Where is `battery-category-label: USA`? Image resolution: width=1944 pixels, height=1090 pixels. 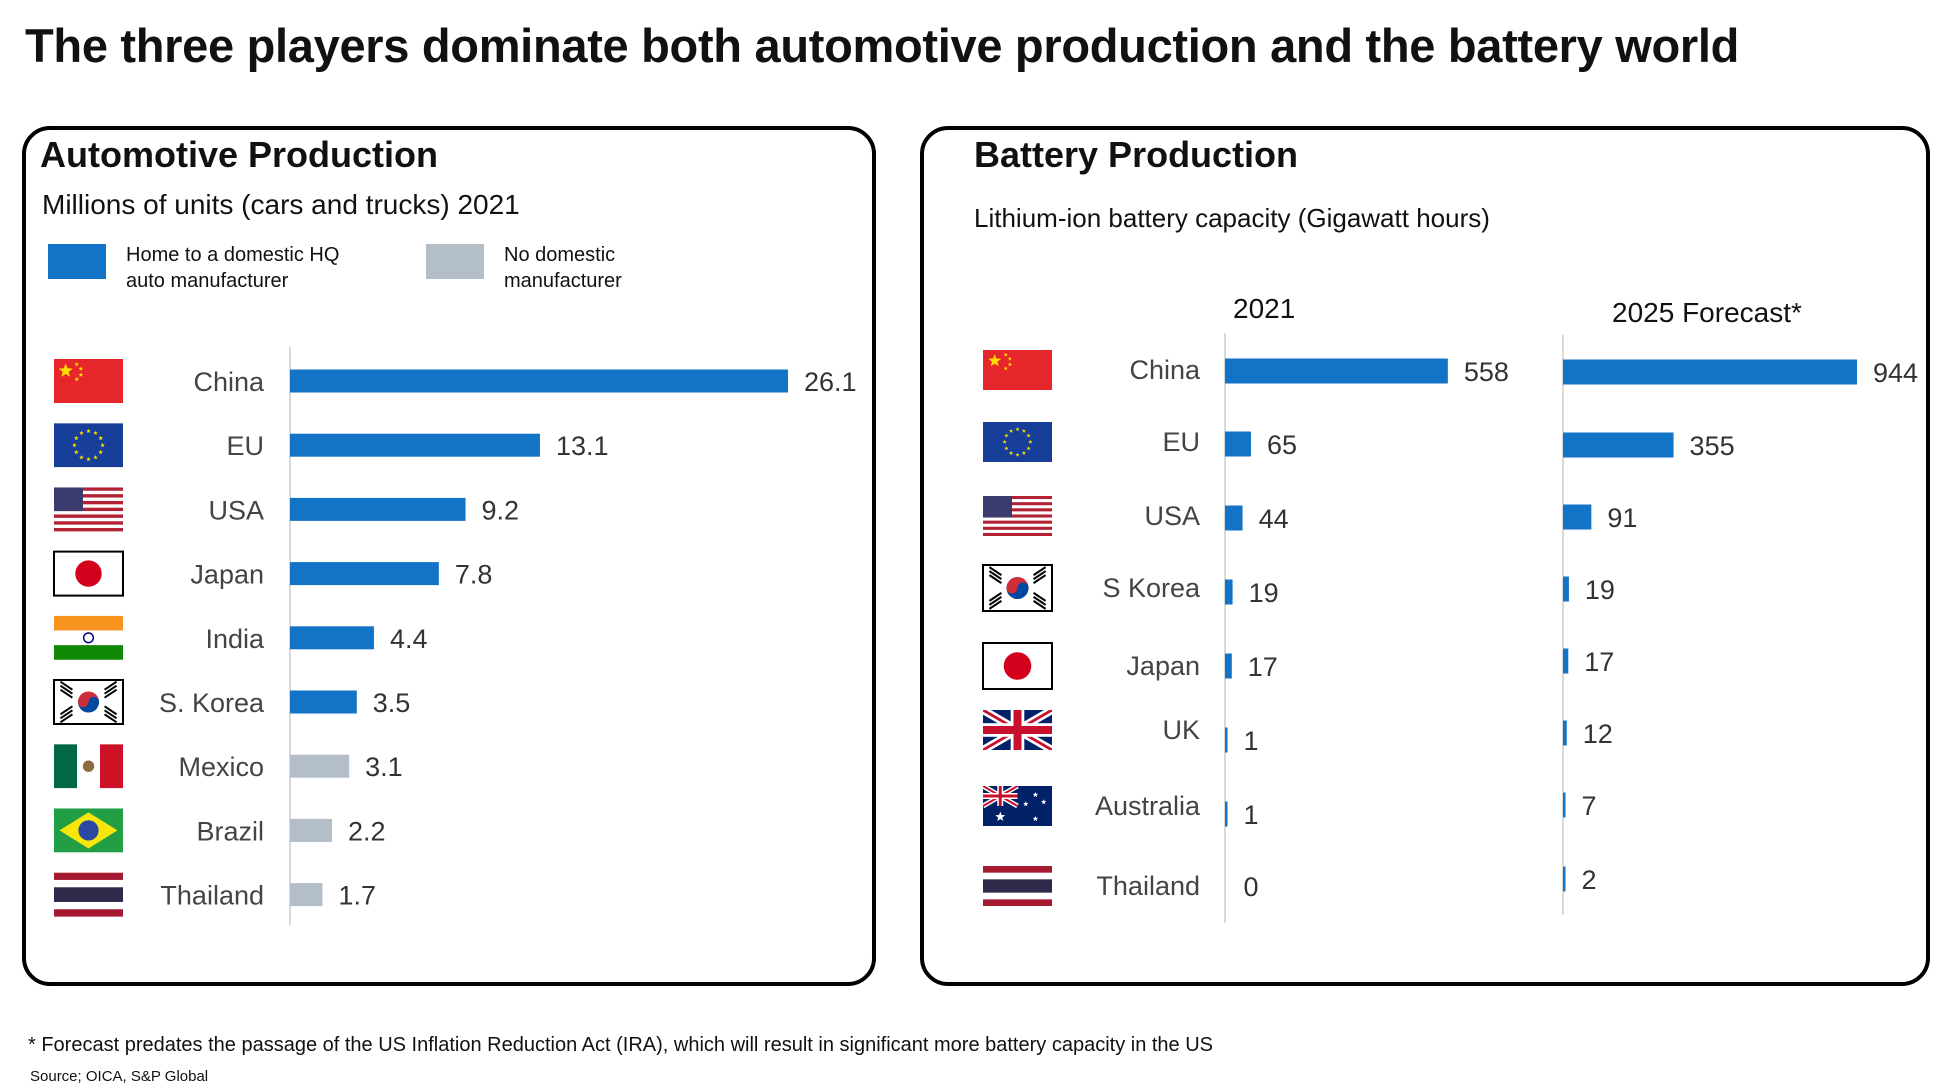 battery-category-label: USA is located at coordinates (1172, 516).